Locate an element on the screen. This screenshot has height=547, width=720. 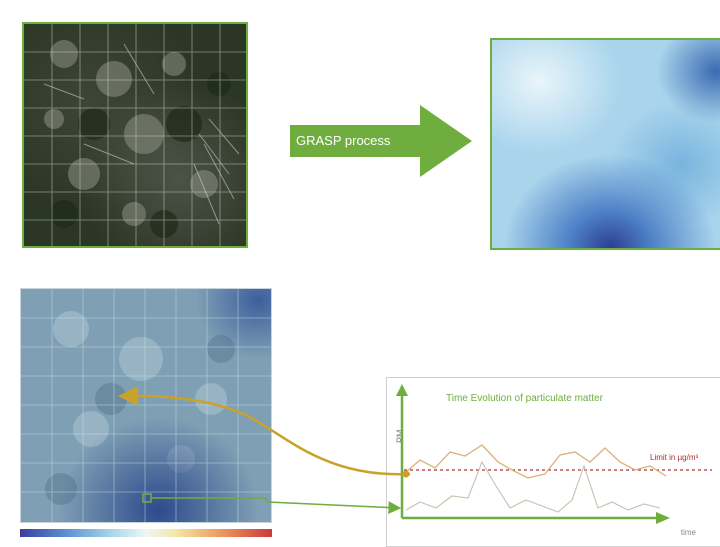
process-label: GRASP process is located at coordinates (343, 140).